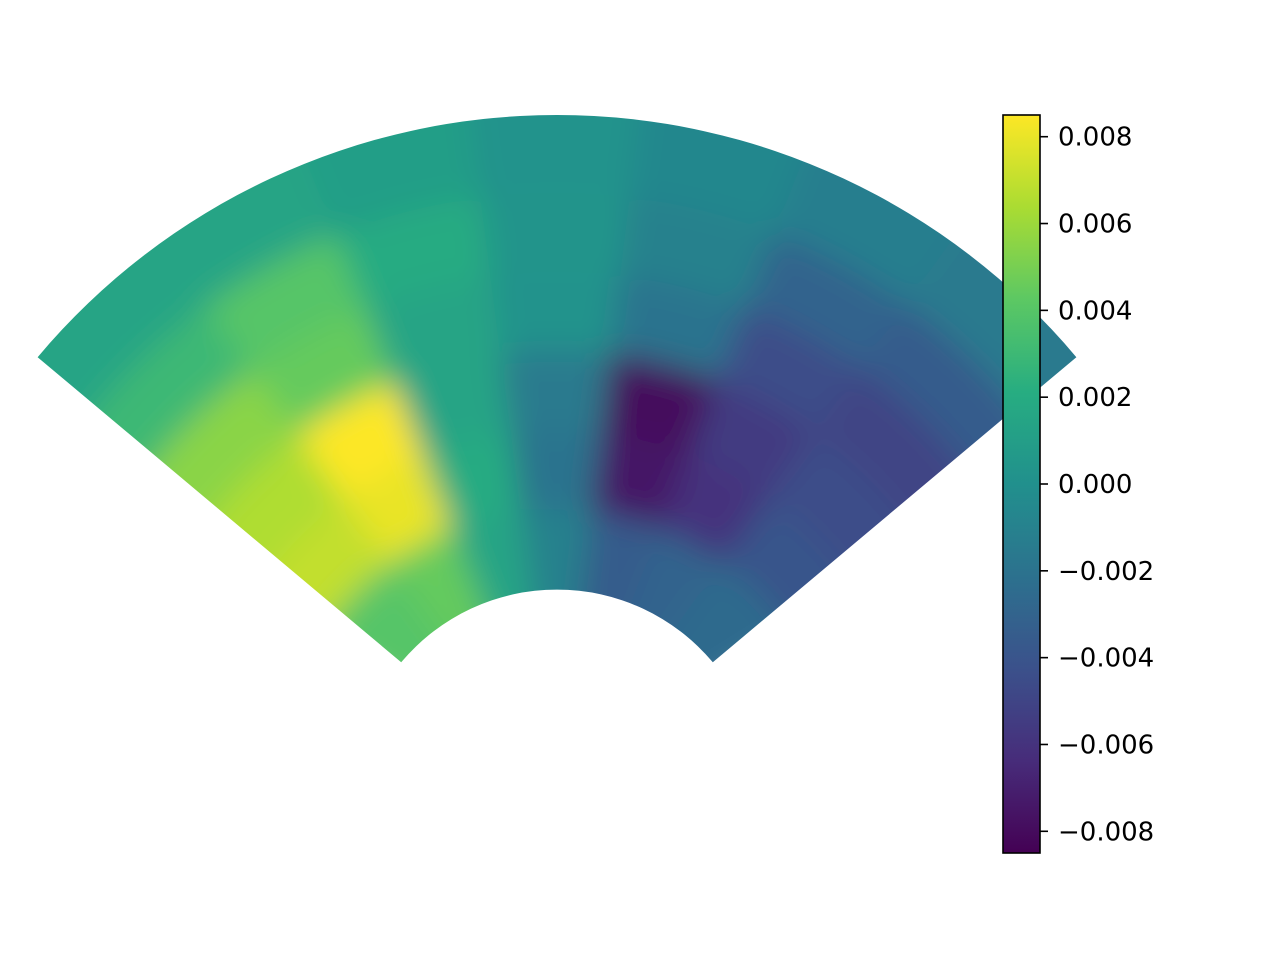 The image size is (1280, 960). I want to click on colorbar-tick-label: 0.006, so click(1095, 225).